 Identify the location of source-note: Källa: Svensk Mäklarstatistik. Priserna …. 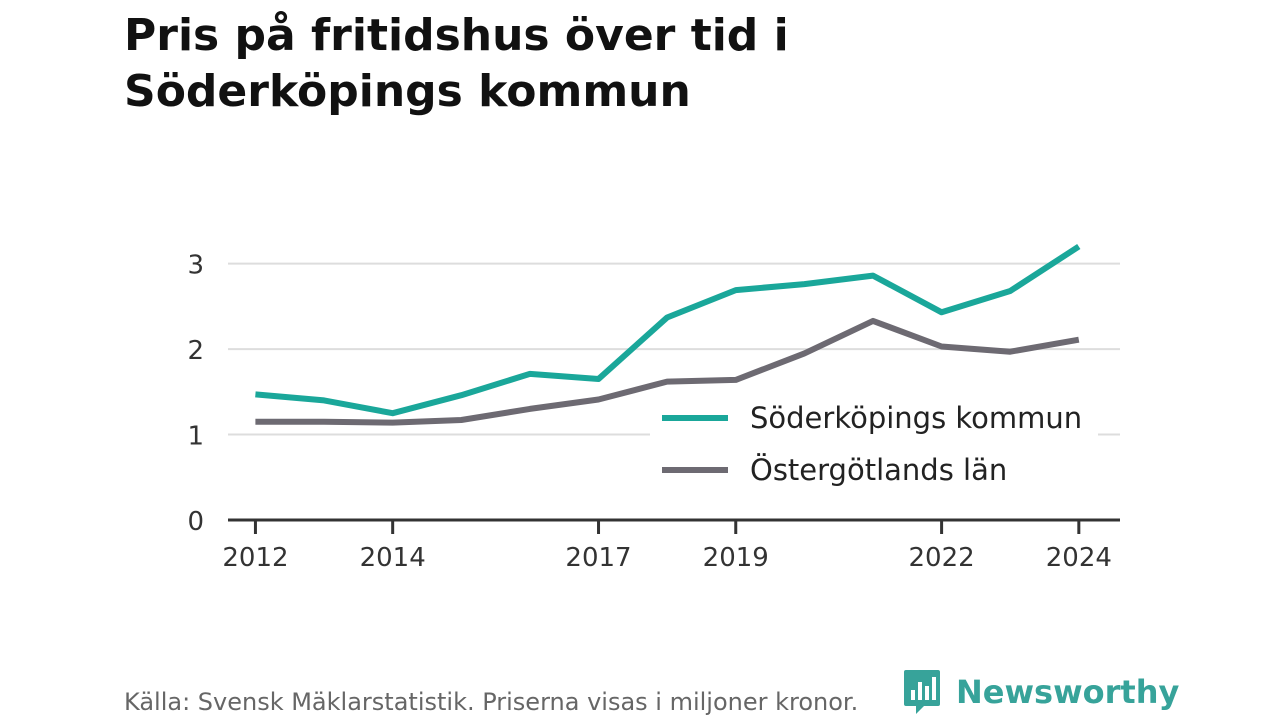
(491, 702).